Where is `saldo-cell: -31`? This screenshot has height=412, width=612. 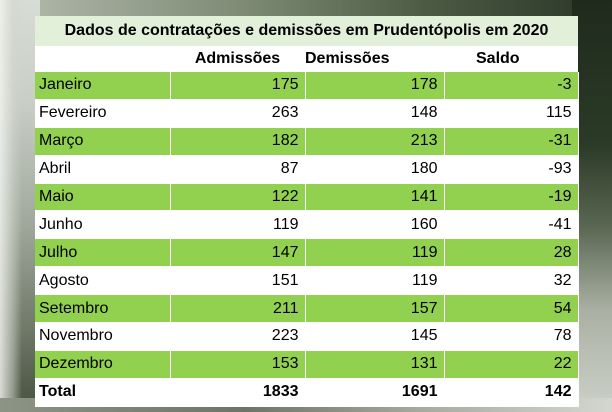 saldo-cell: -31 is located at coordinates (511, 141).